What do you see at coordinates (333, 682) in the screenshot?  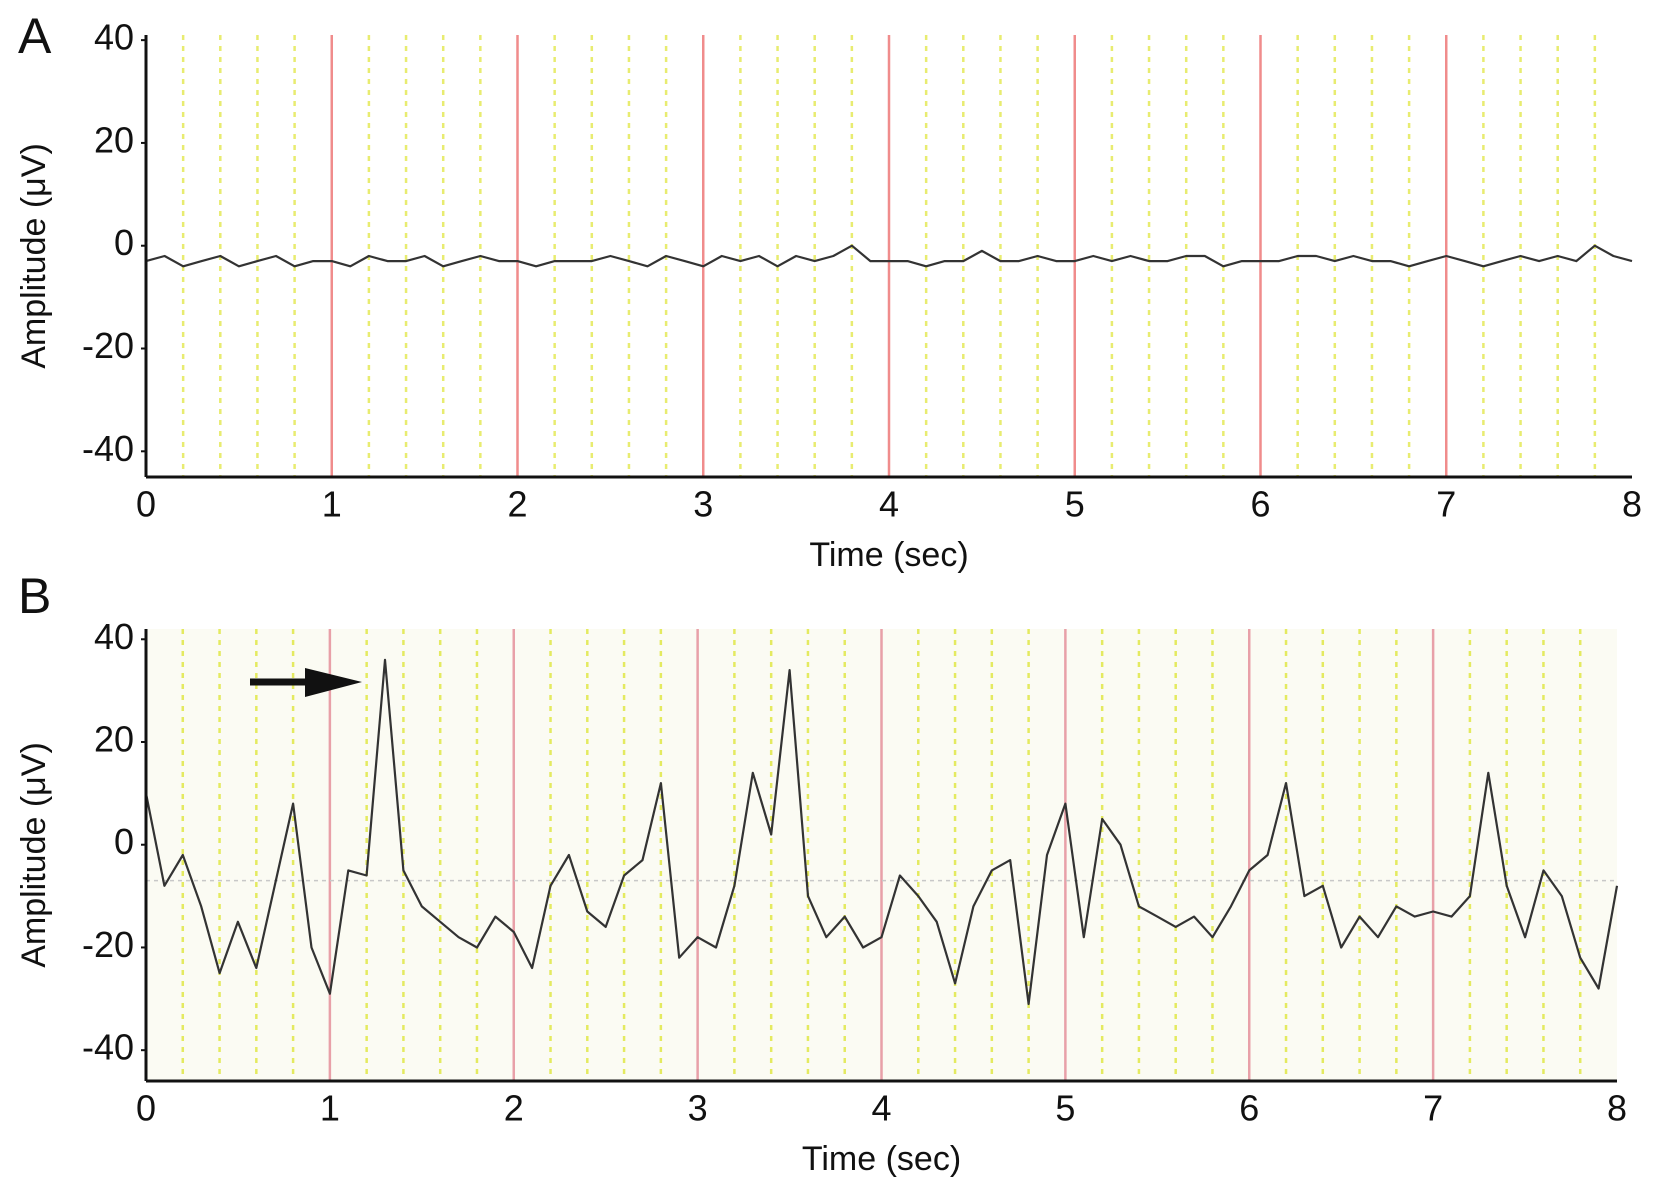 I see `arrow-head` at bounding box center [333, 682].